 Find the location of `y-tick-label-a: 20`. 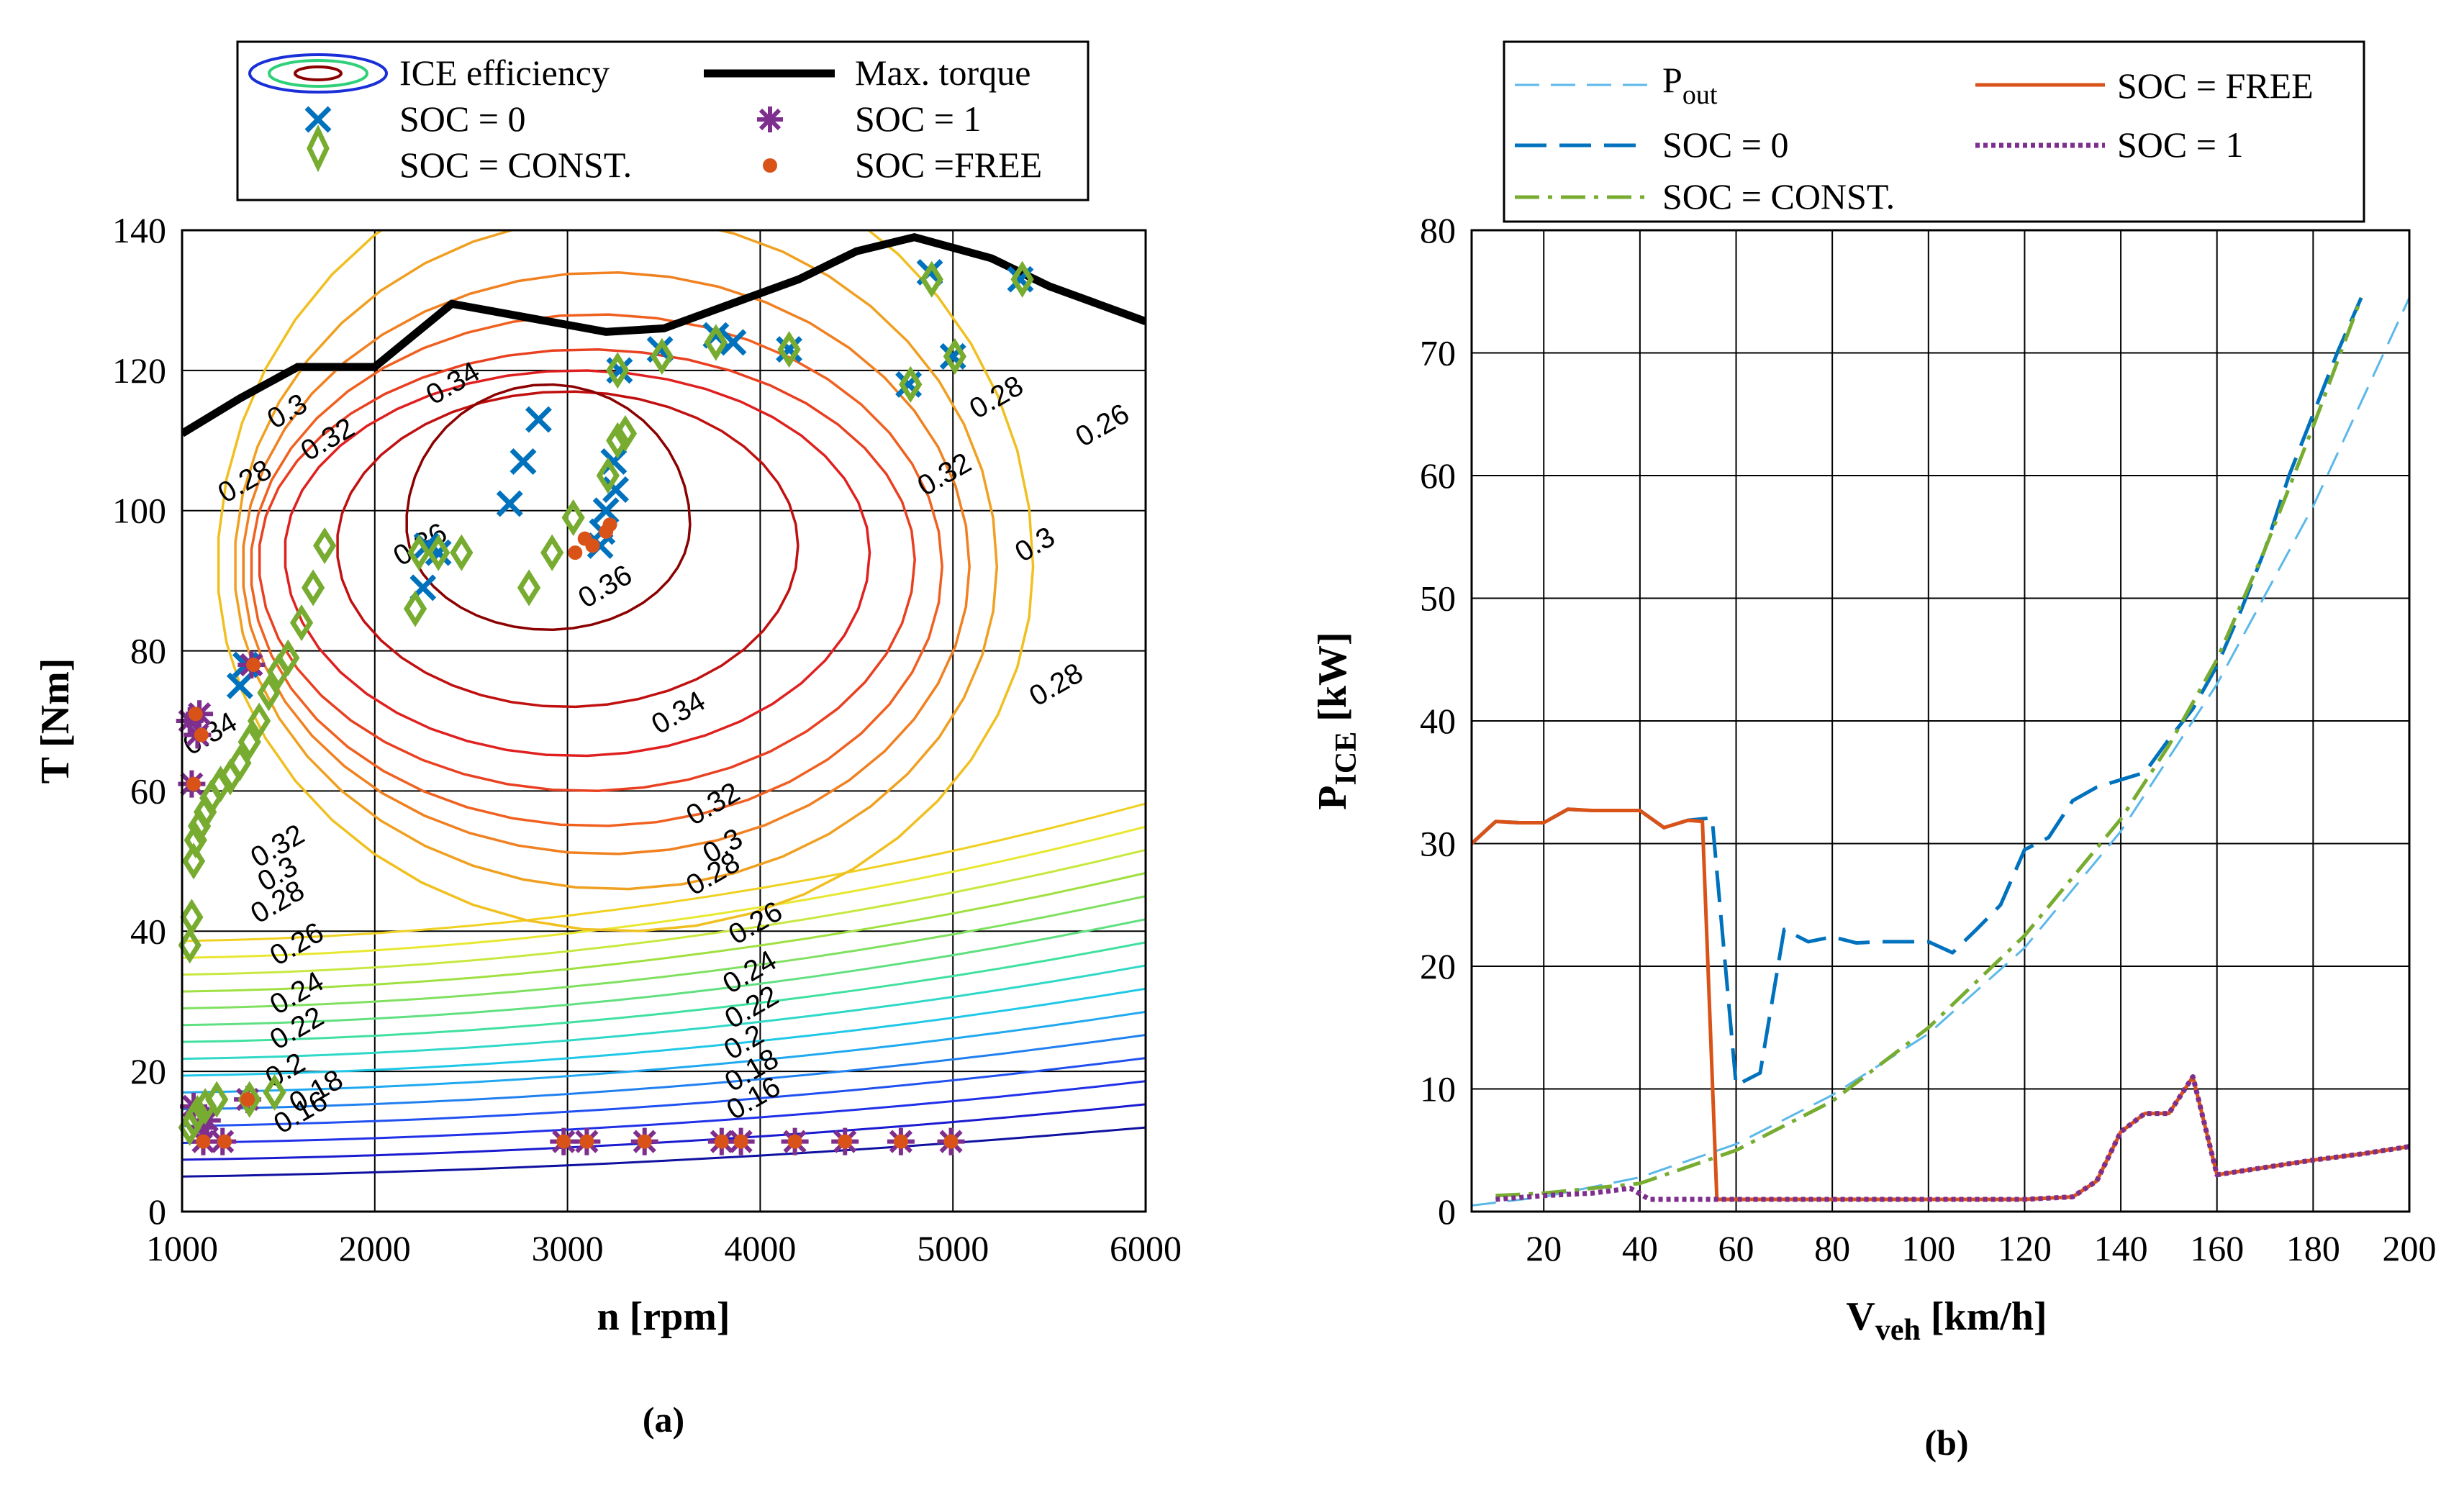

y-tick-label-a: 20 is located at coordinates (148, 1071).